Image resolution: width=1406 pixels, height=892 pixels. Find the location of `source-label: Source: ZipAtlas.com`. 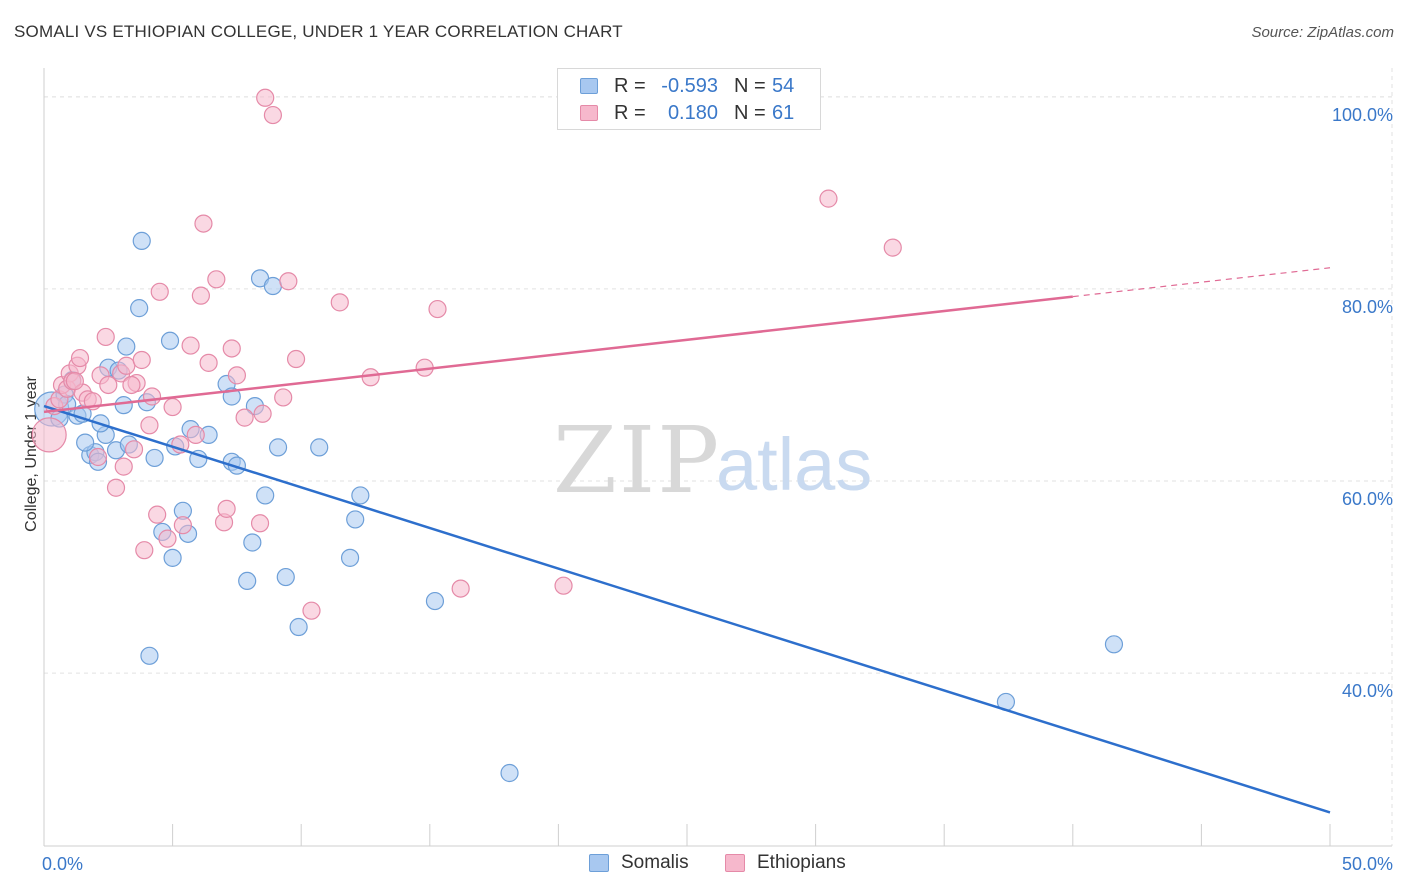

source-label: Source: ZipAtlas.com is located at coordinates (1322, 32).